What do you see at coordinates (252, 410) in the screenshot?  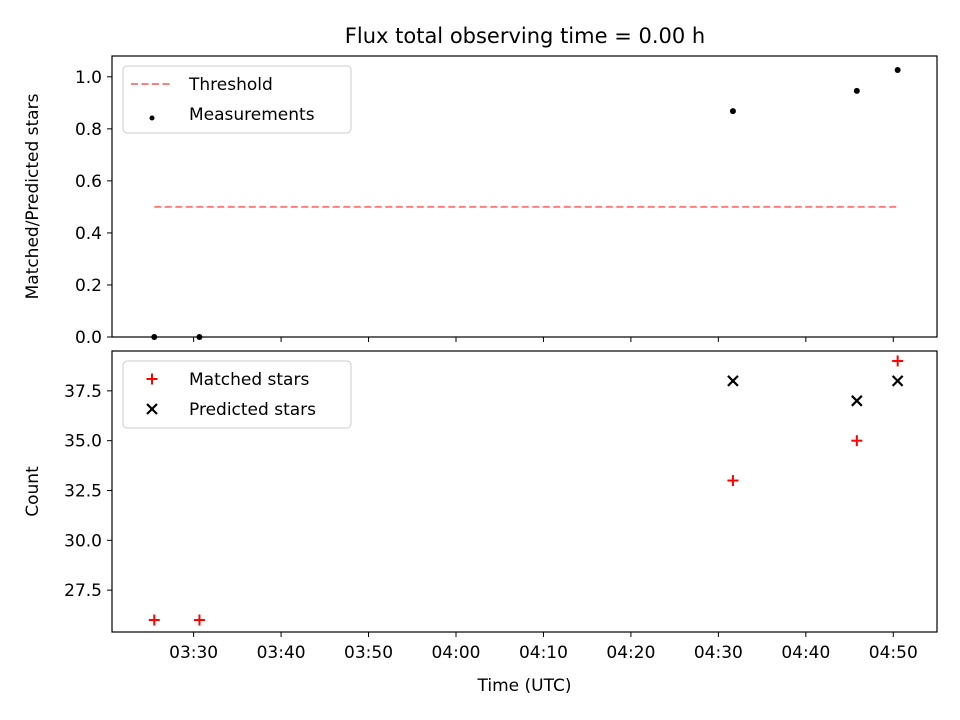 I see `legend-label: Predicted stars` at bounding box center [252, 410].